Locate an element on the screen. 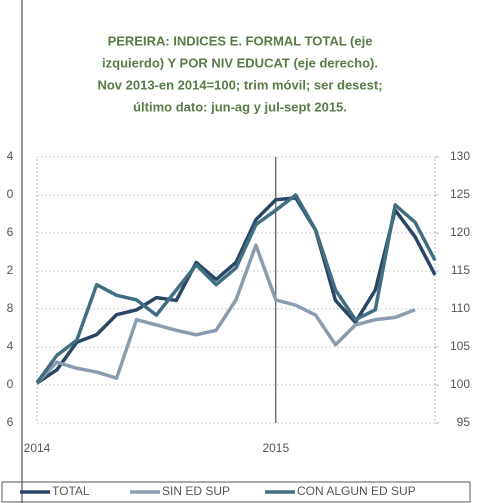 The image size is (496, 503). y2-tick-label: 110 is located at coordinates (460, 308).